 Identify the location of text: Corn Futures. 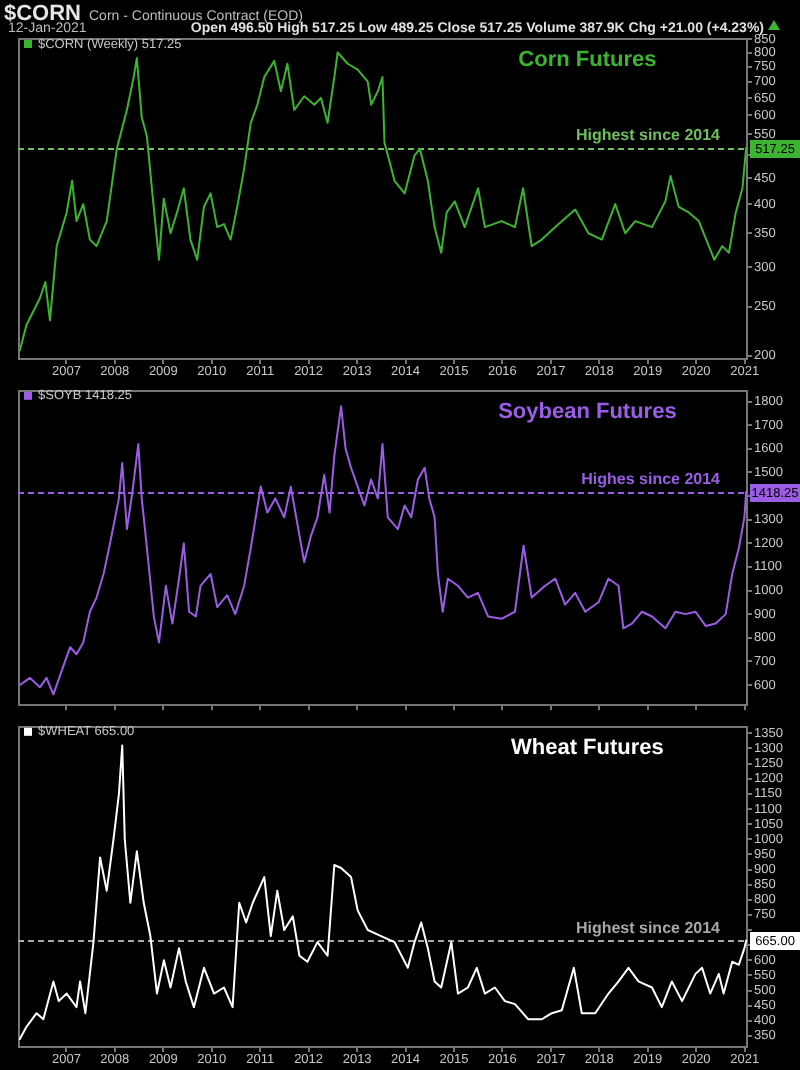
(587, 60).